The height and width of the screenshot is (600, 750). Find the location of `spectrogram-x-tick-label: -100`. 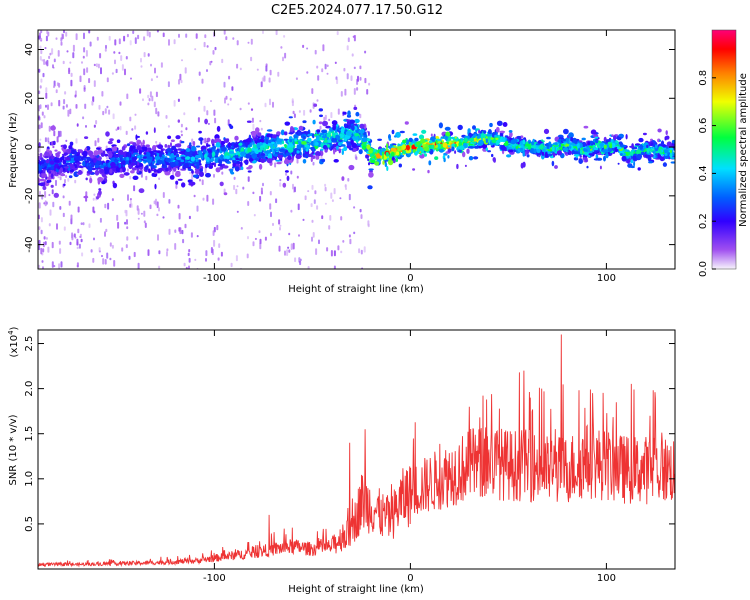

spectrogram-x-tick-label: -100 is located at coordinates (214, 278).